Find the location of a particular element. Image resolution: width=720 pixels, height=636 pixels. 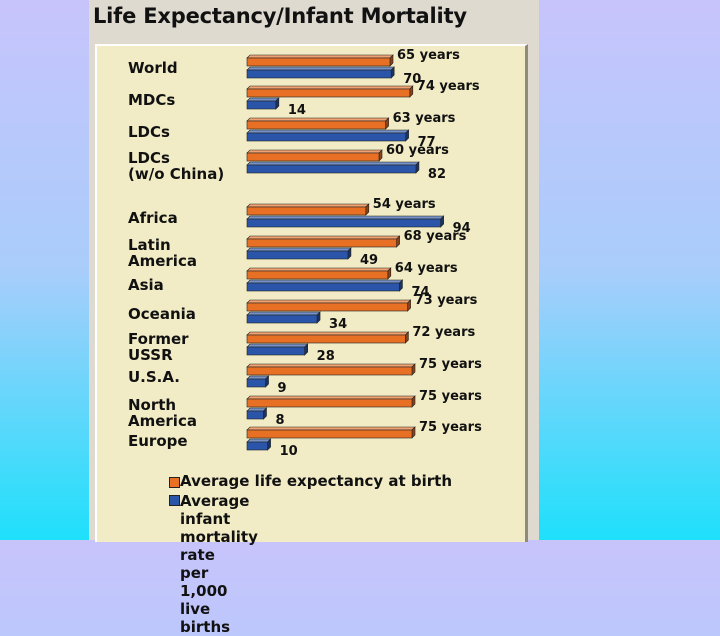

value-life-asia: 64 years is located at coordinates (426, 268).